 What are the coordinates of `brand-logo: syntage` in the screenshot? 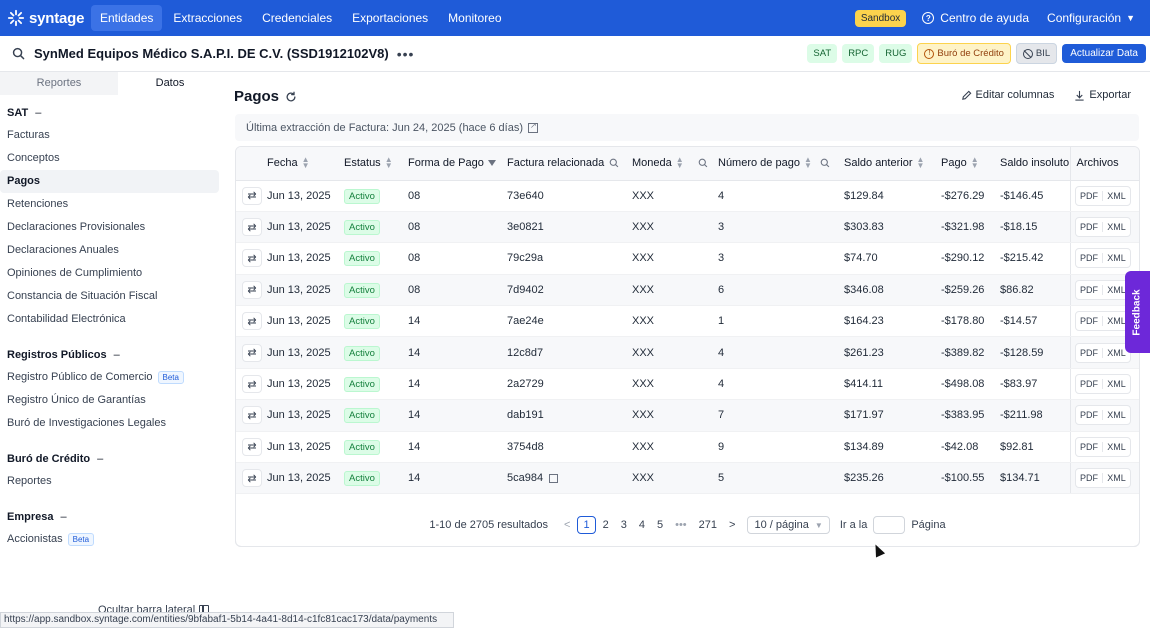 It's located at (48, 18).